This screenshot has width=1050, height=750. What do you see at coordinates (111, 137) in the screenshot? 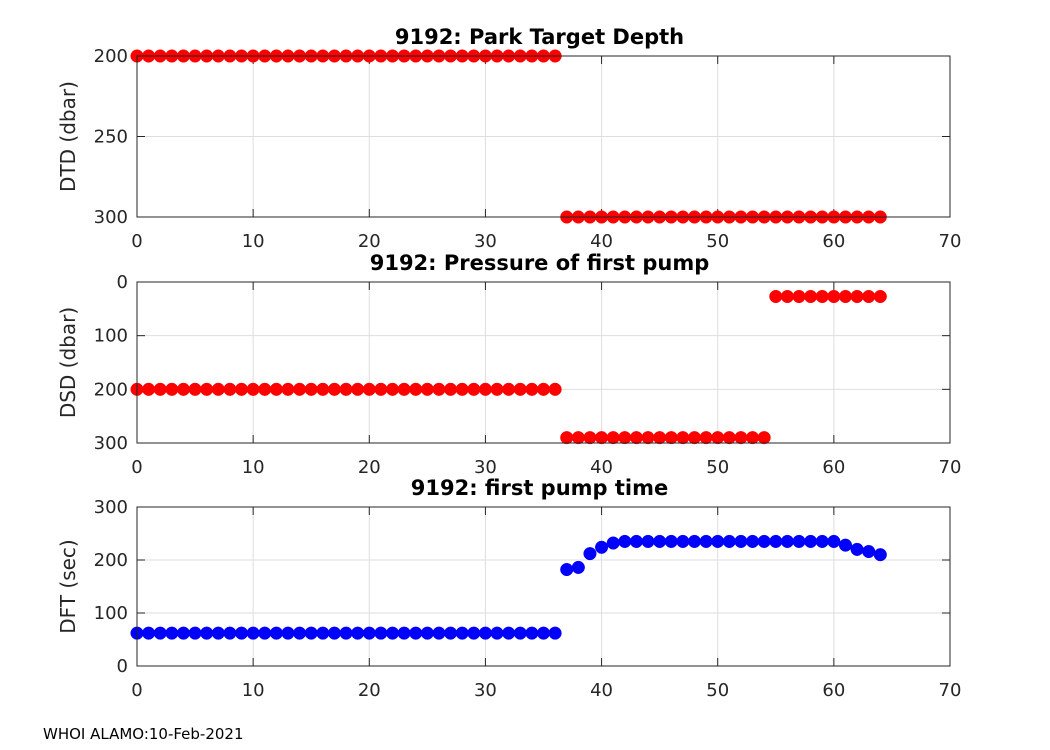
I see `y-tick-label: 250` at bounding box center [111, 137].